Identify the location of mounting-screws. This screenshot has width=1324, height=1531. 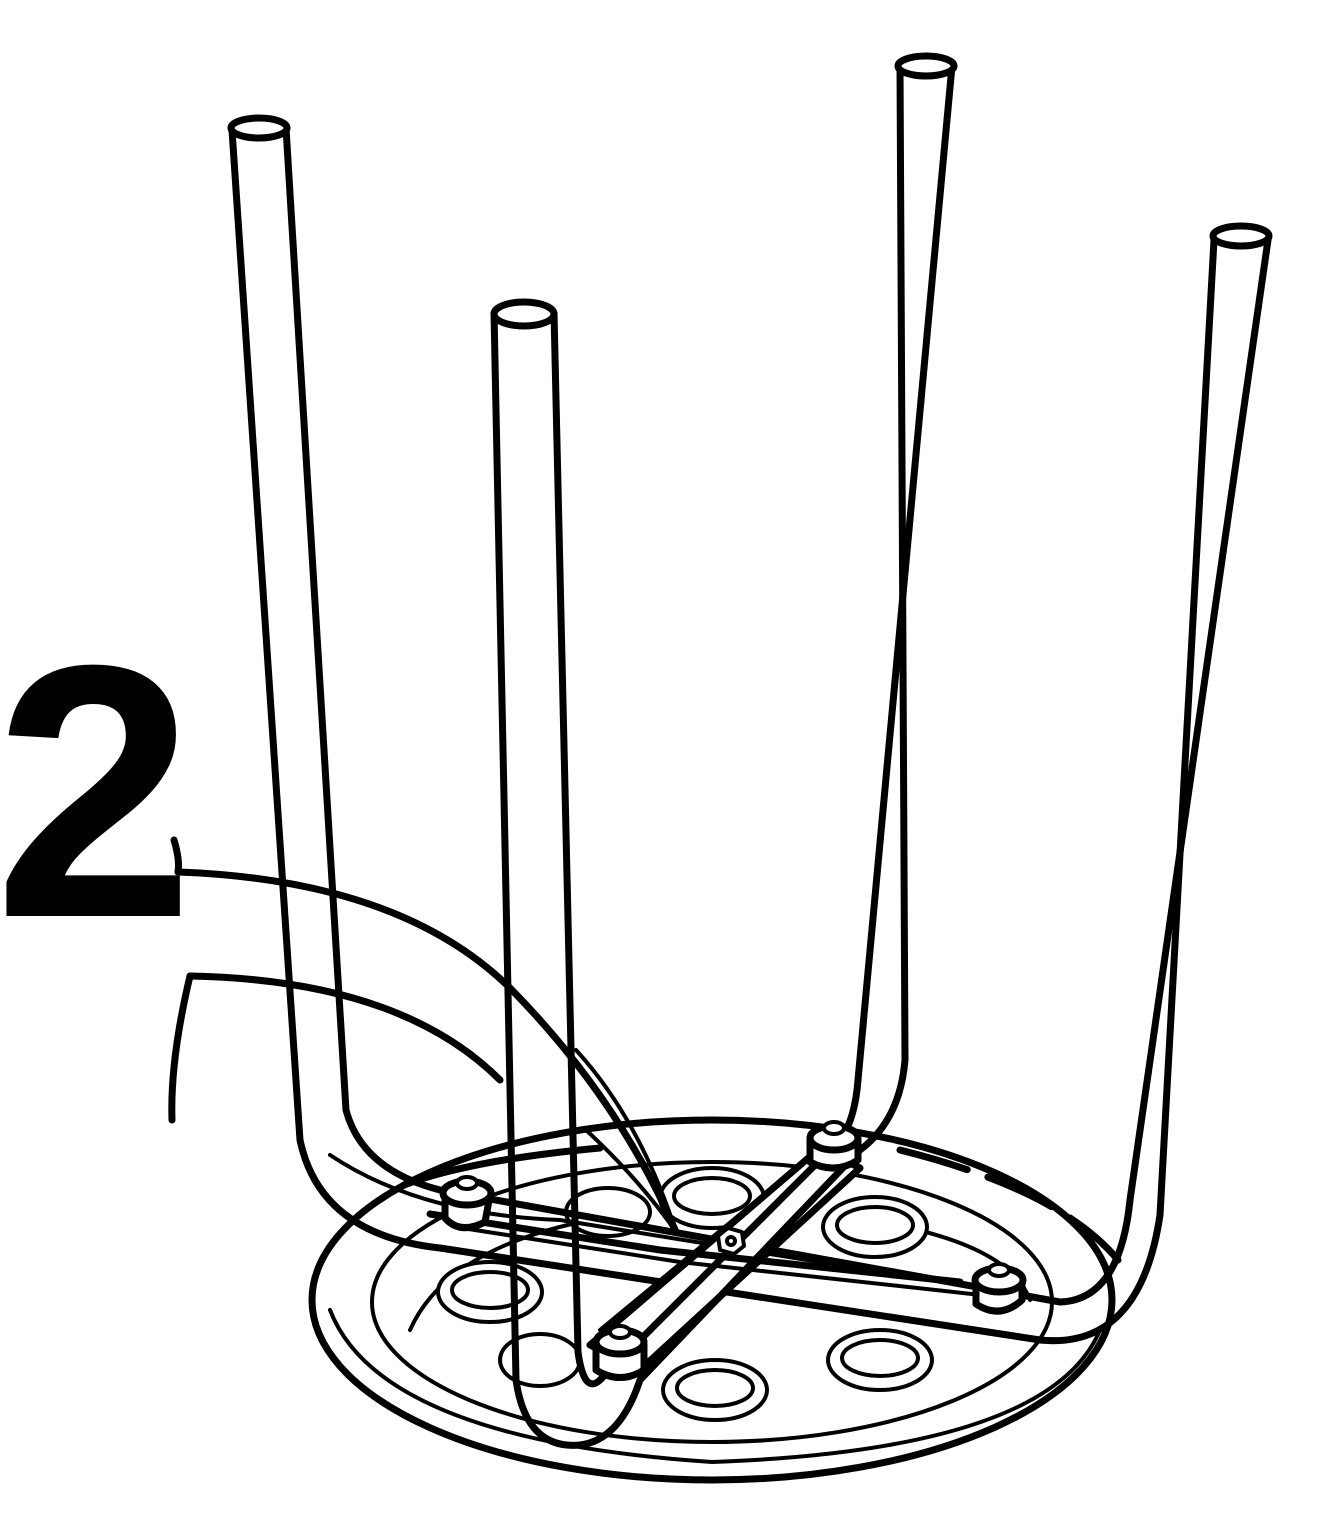
(733, 1250).